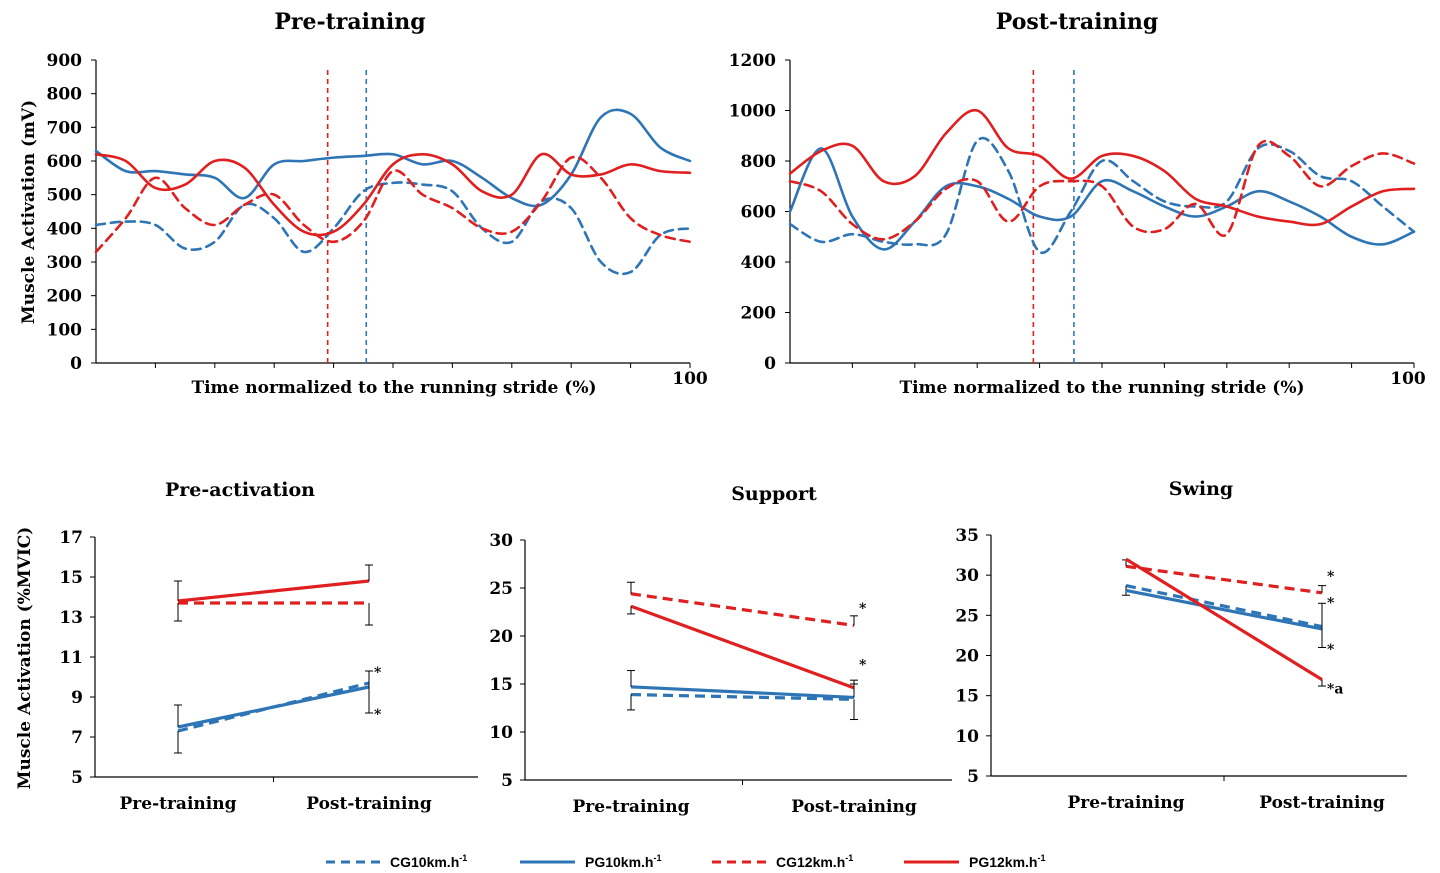  I want to click on y-tick-label: 1000, so click(752, 112).